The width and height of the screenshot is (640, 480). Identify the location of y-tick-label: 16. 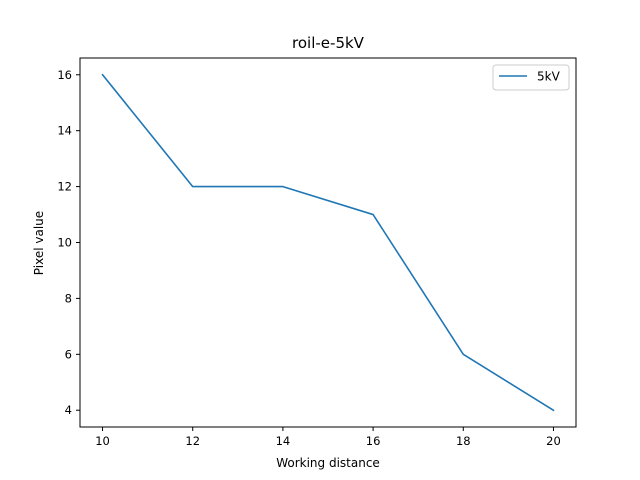
(64, 75).